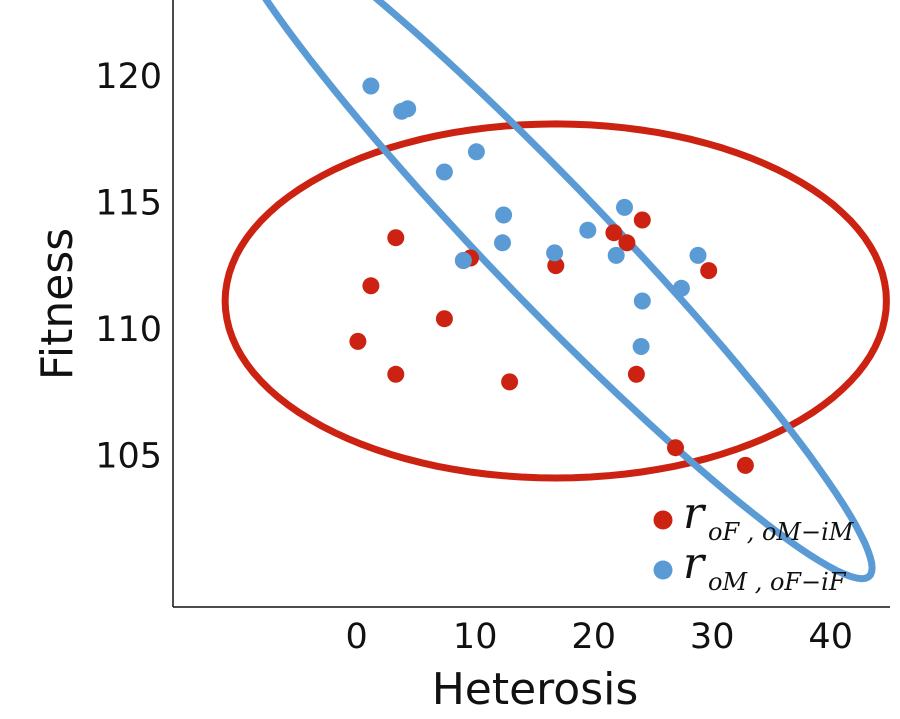 Image resolution: width=900 pixels, height=719 pixels. What do you see at coordinates (57, 304) in the screenshot?
I see `y-axis-title: Fitness` at bounding box center [57, 304].